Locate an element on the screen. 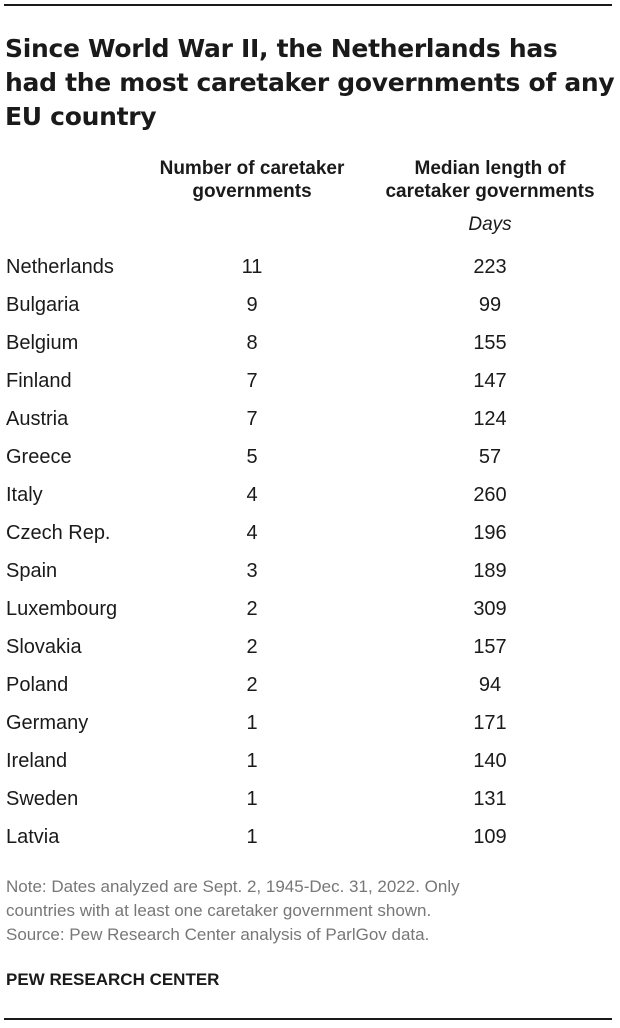 Image resolution: width=620 pixels, height=1028 pixels. median-days-value: 124 is located at coordinates (490, 419).